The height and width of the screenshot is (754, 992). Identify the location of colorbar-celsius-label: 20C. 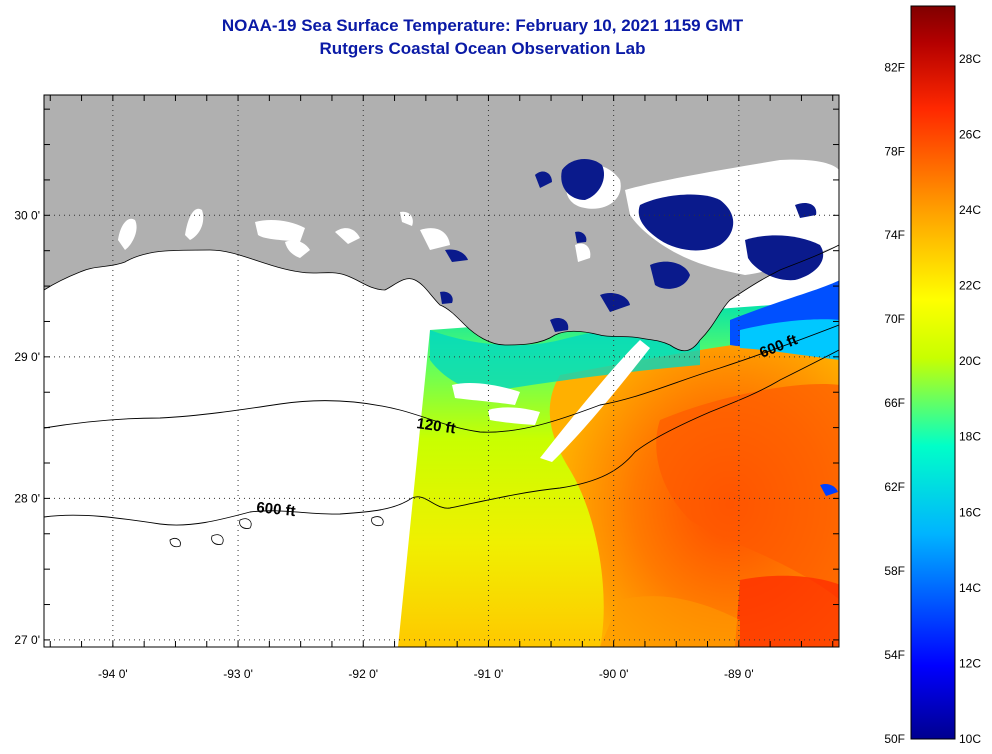
(970, 361).